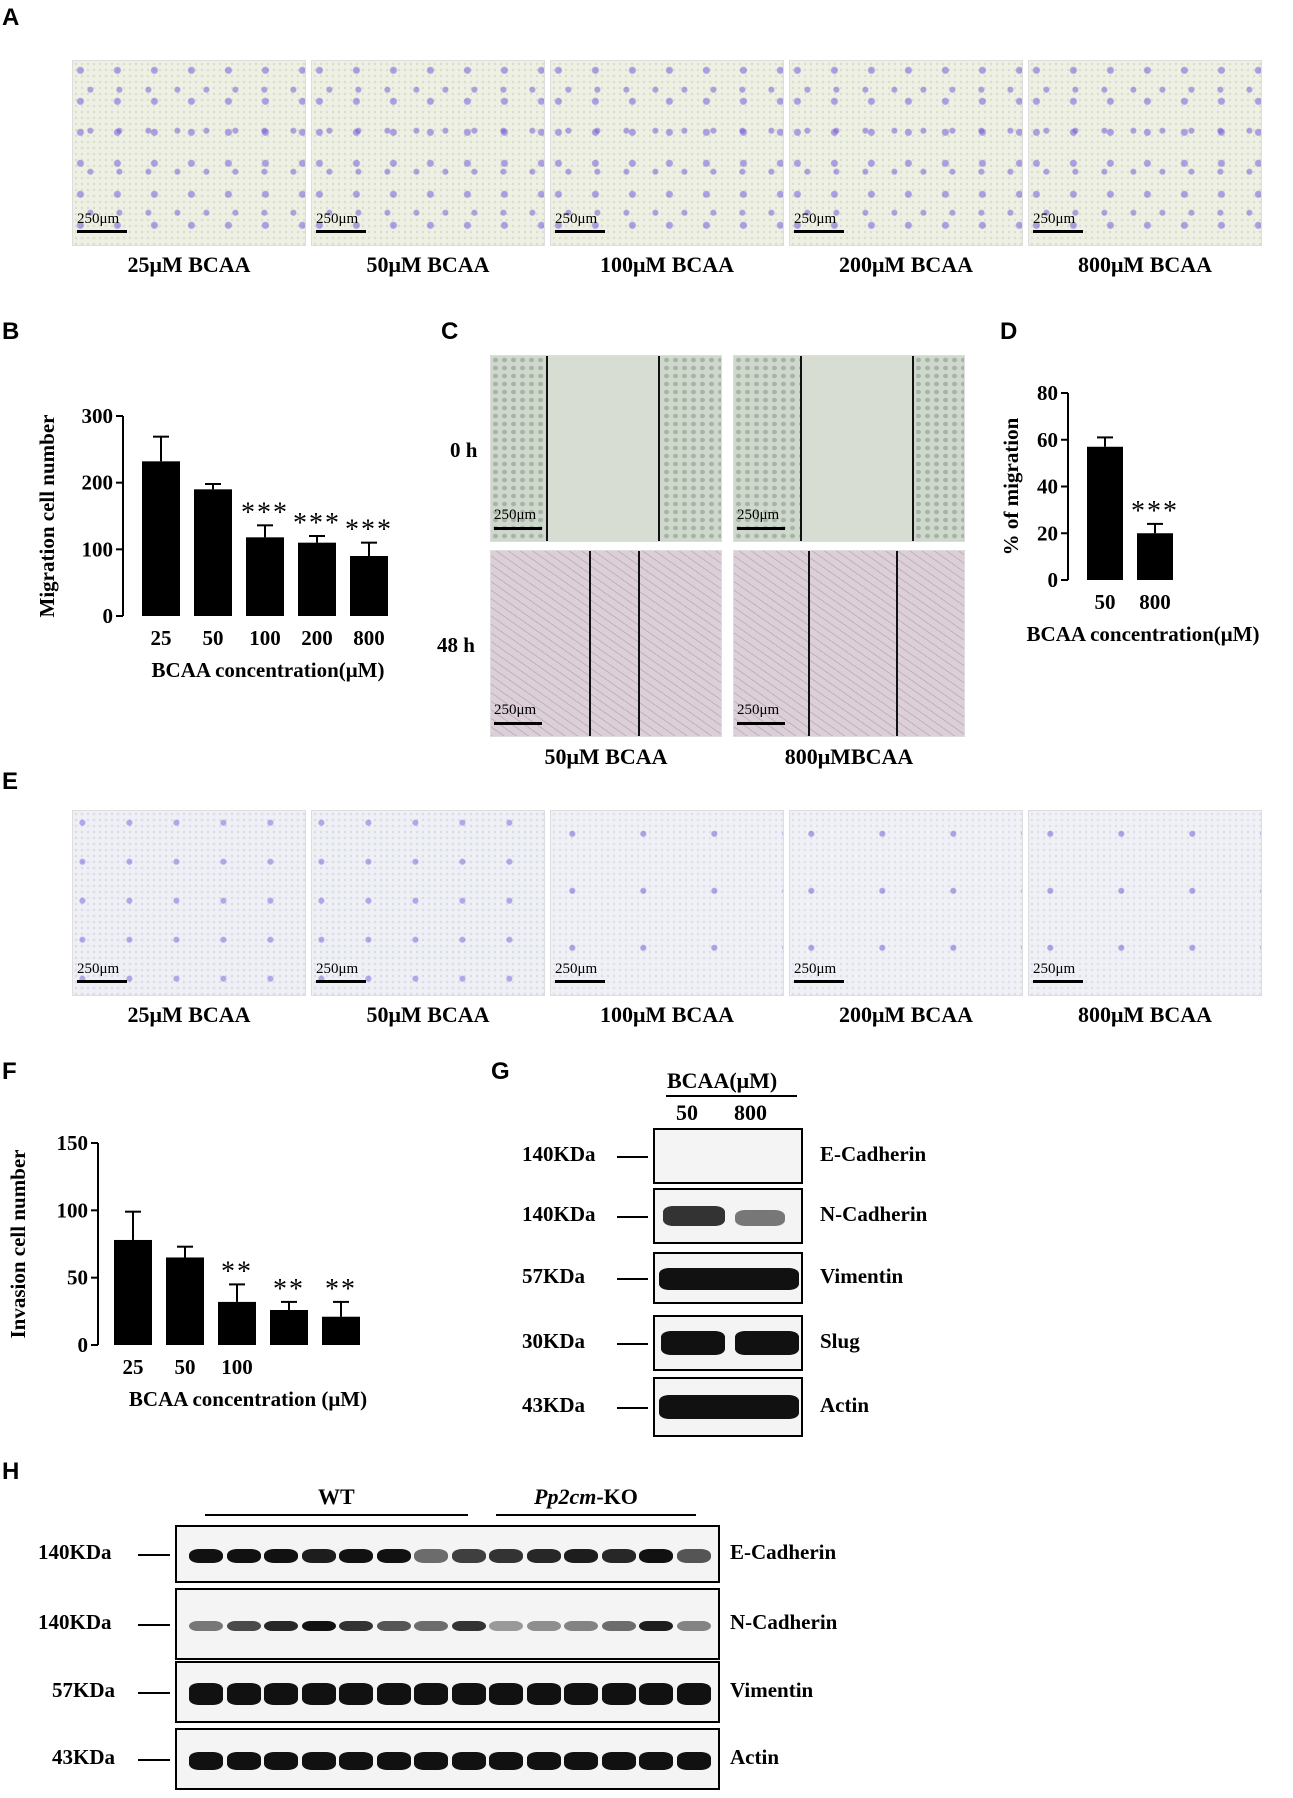 This screenshot has height=1798, width=1293. I want to click on panel-h-letter: H, so click(11, 1471).